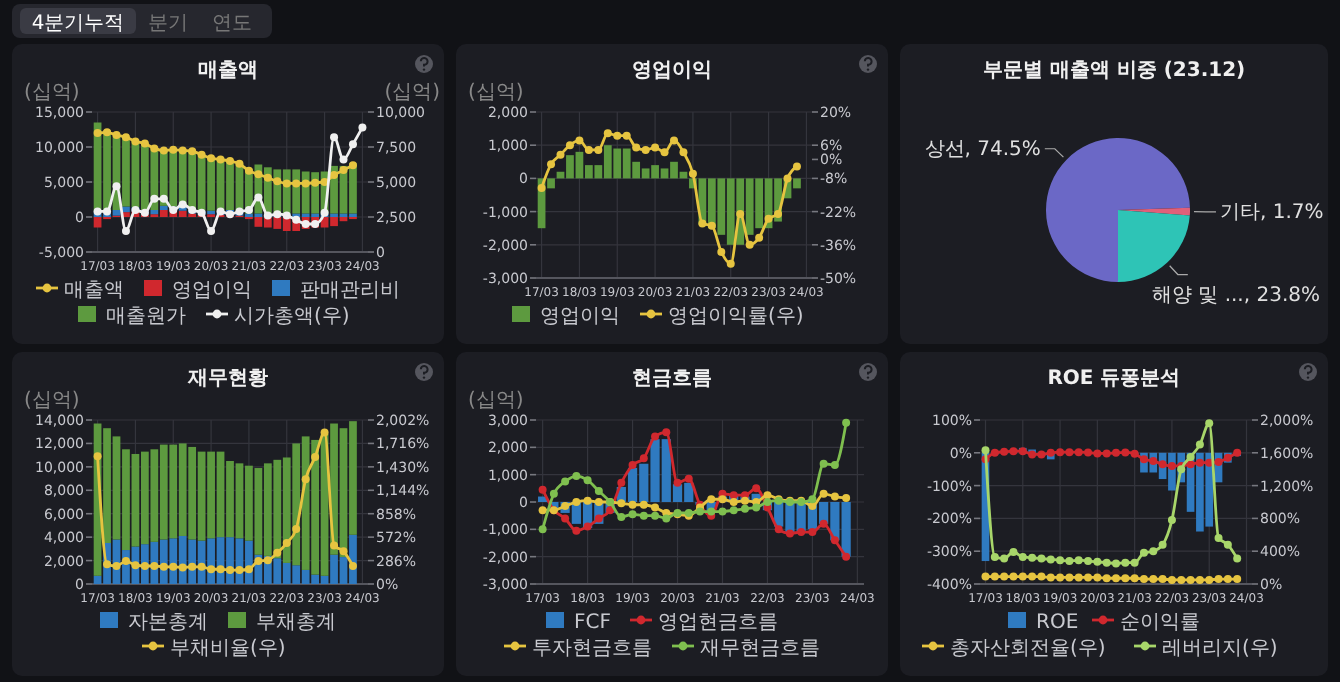 Image resolution: width=1340 pixels, height=682 pixels. Describe the element at coordinates (718, 623) in the screenshot. I see `legend-label: 영업현금흐름` at that location.